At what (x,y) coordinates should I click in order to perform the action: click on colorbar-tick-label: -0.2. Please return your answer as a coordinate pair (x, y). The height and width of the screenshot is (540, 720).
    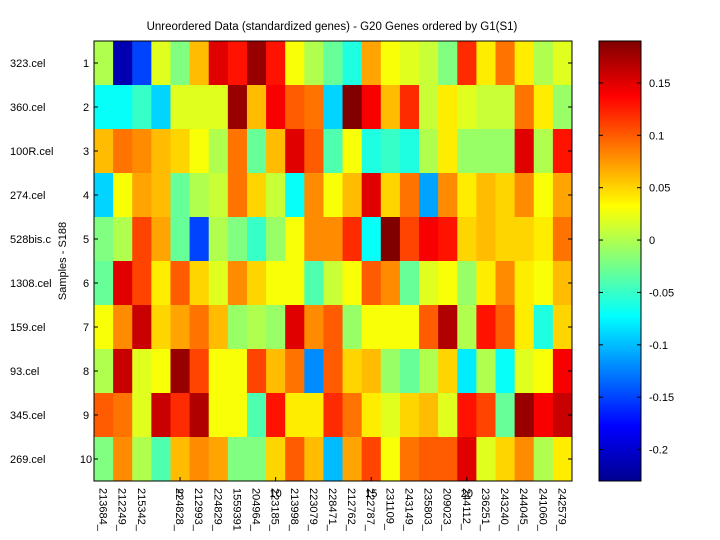
    Looking at the image, I should click on (658, 451).